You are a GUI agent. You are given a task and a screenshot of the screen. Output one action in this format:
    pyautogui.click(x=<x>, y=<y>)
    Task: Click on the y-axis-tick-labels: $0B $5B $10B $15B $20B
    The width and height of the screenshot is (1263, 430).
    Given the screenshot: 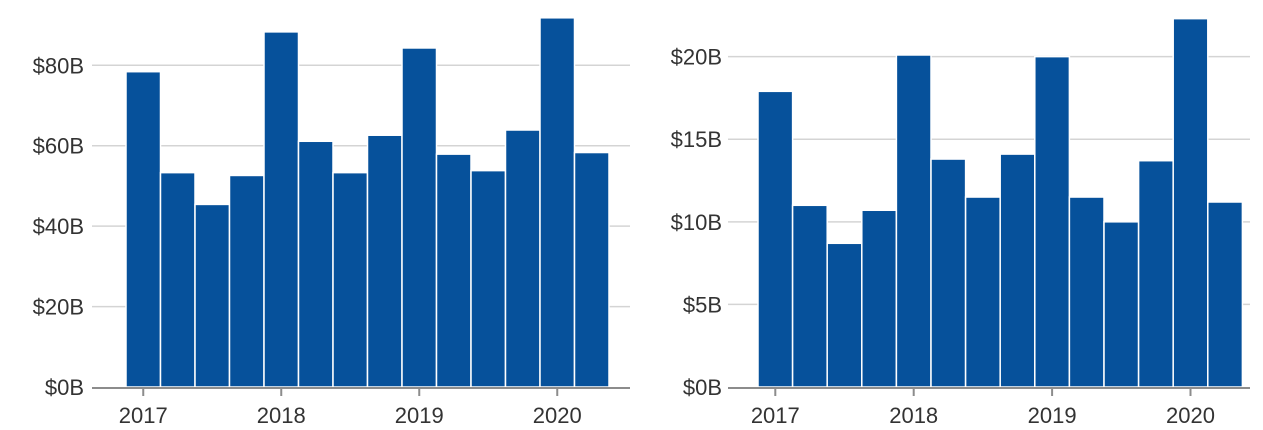 What is the action you would take?
    pyautogui.click(x=696, y=222)
    